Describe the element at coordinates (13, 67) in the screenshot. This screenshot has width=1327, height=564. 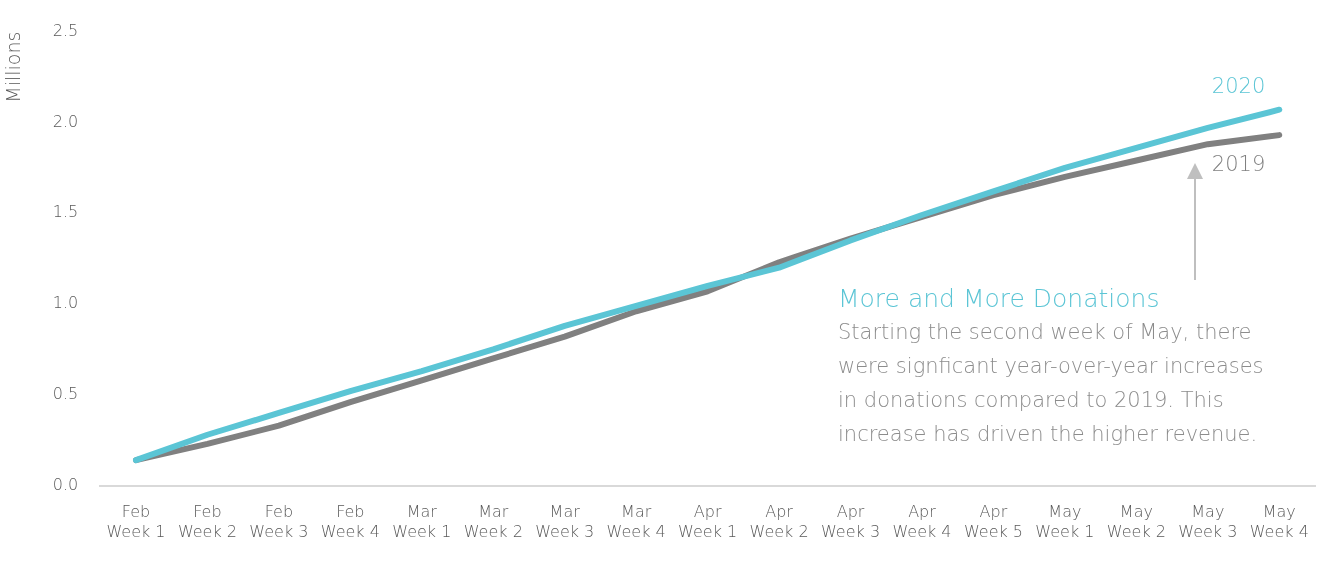
I see `y-axis-title: Millions` at that location.